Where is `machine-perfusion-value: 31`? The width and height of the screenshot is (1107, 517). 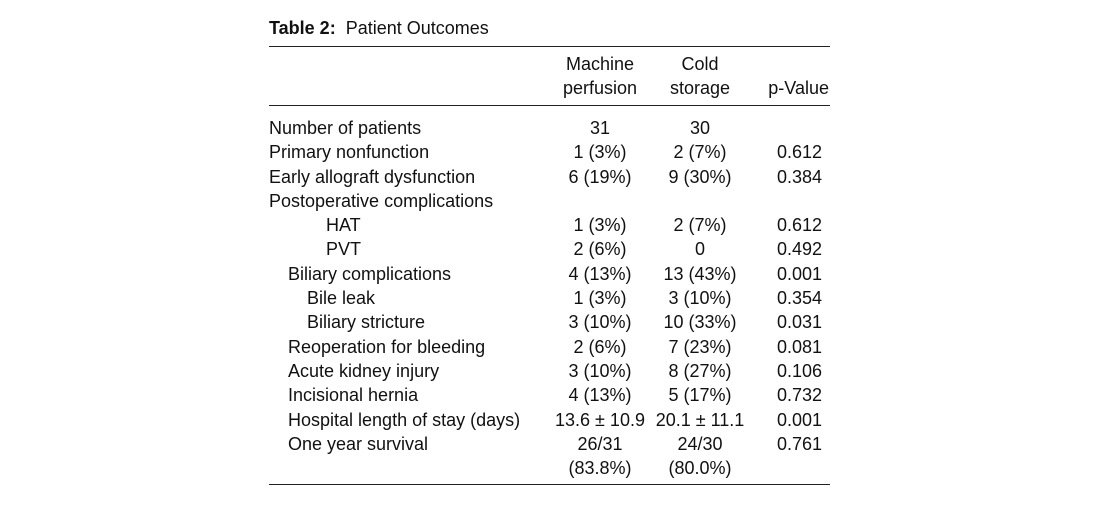 machine-perfusion-value: 31 is located at coordinates (600, 128).